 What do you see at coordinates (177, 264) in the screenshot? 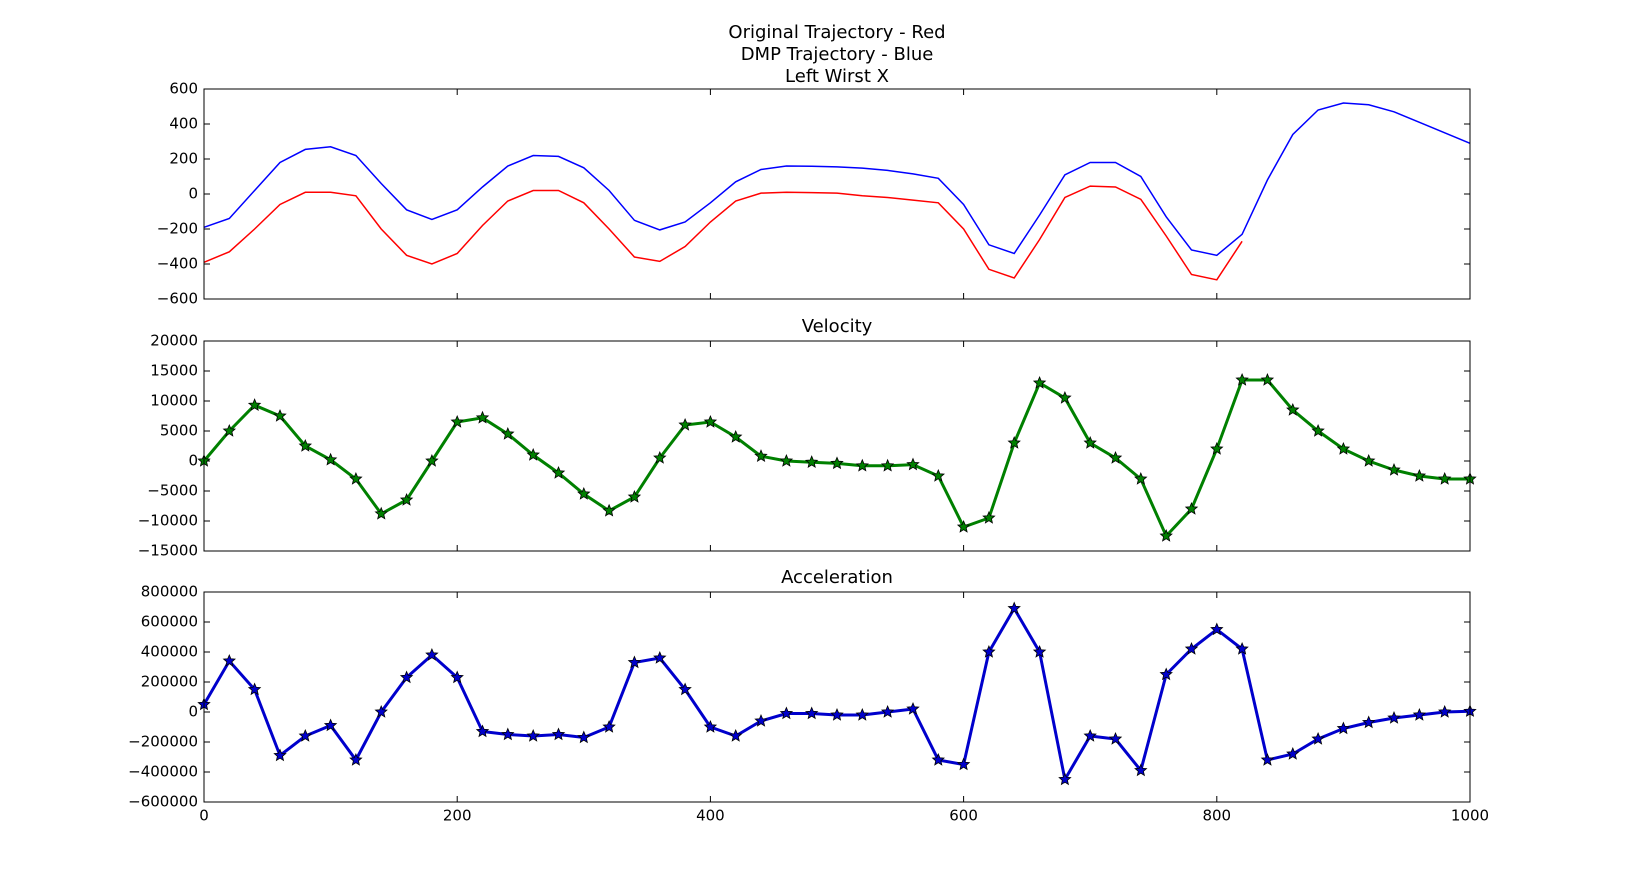
I see `y-tick-label: −400` at bounding box center [177, 264].